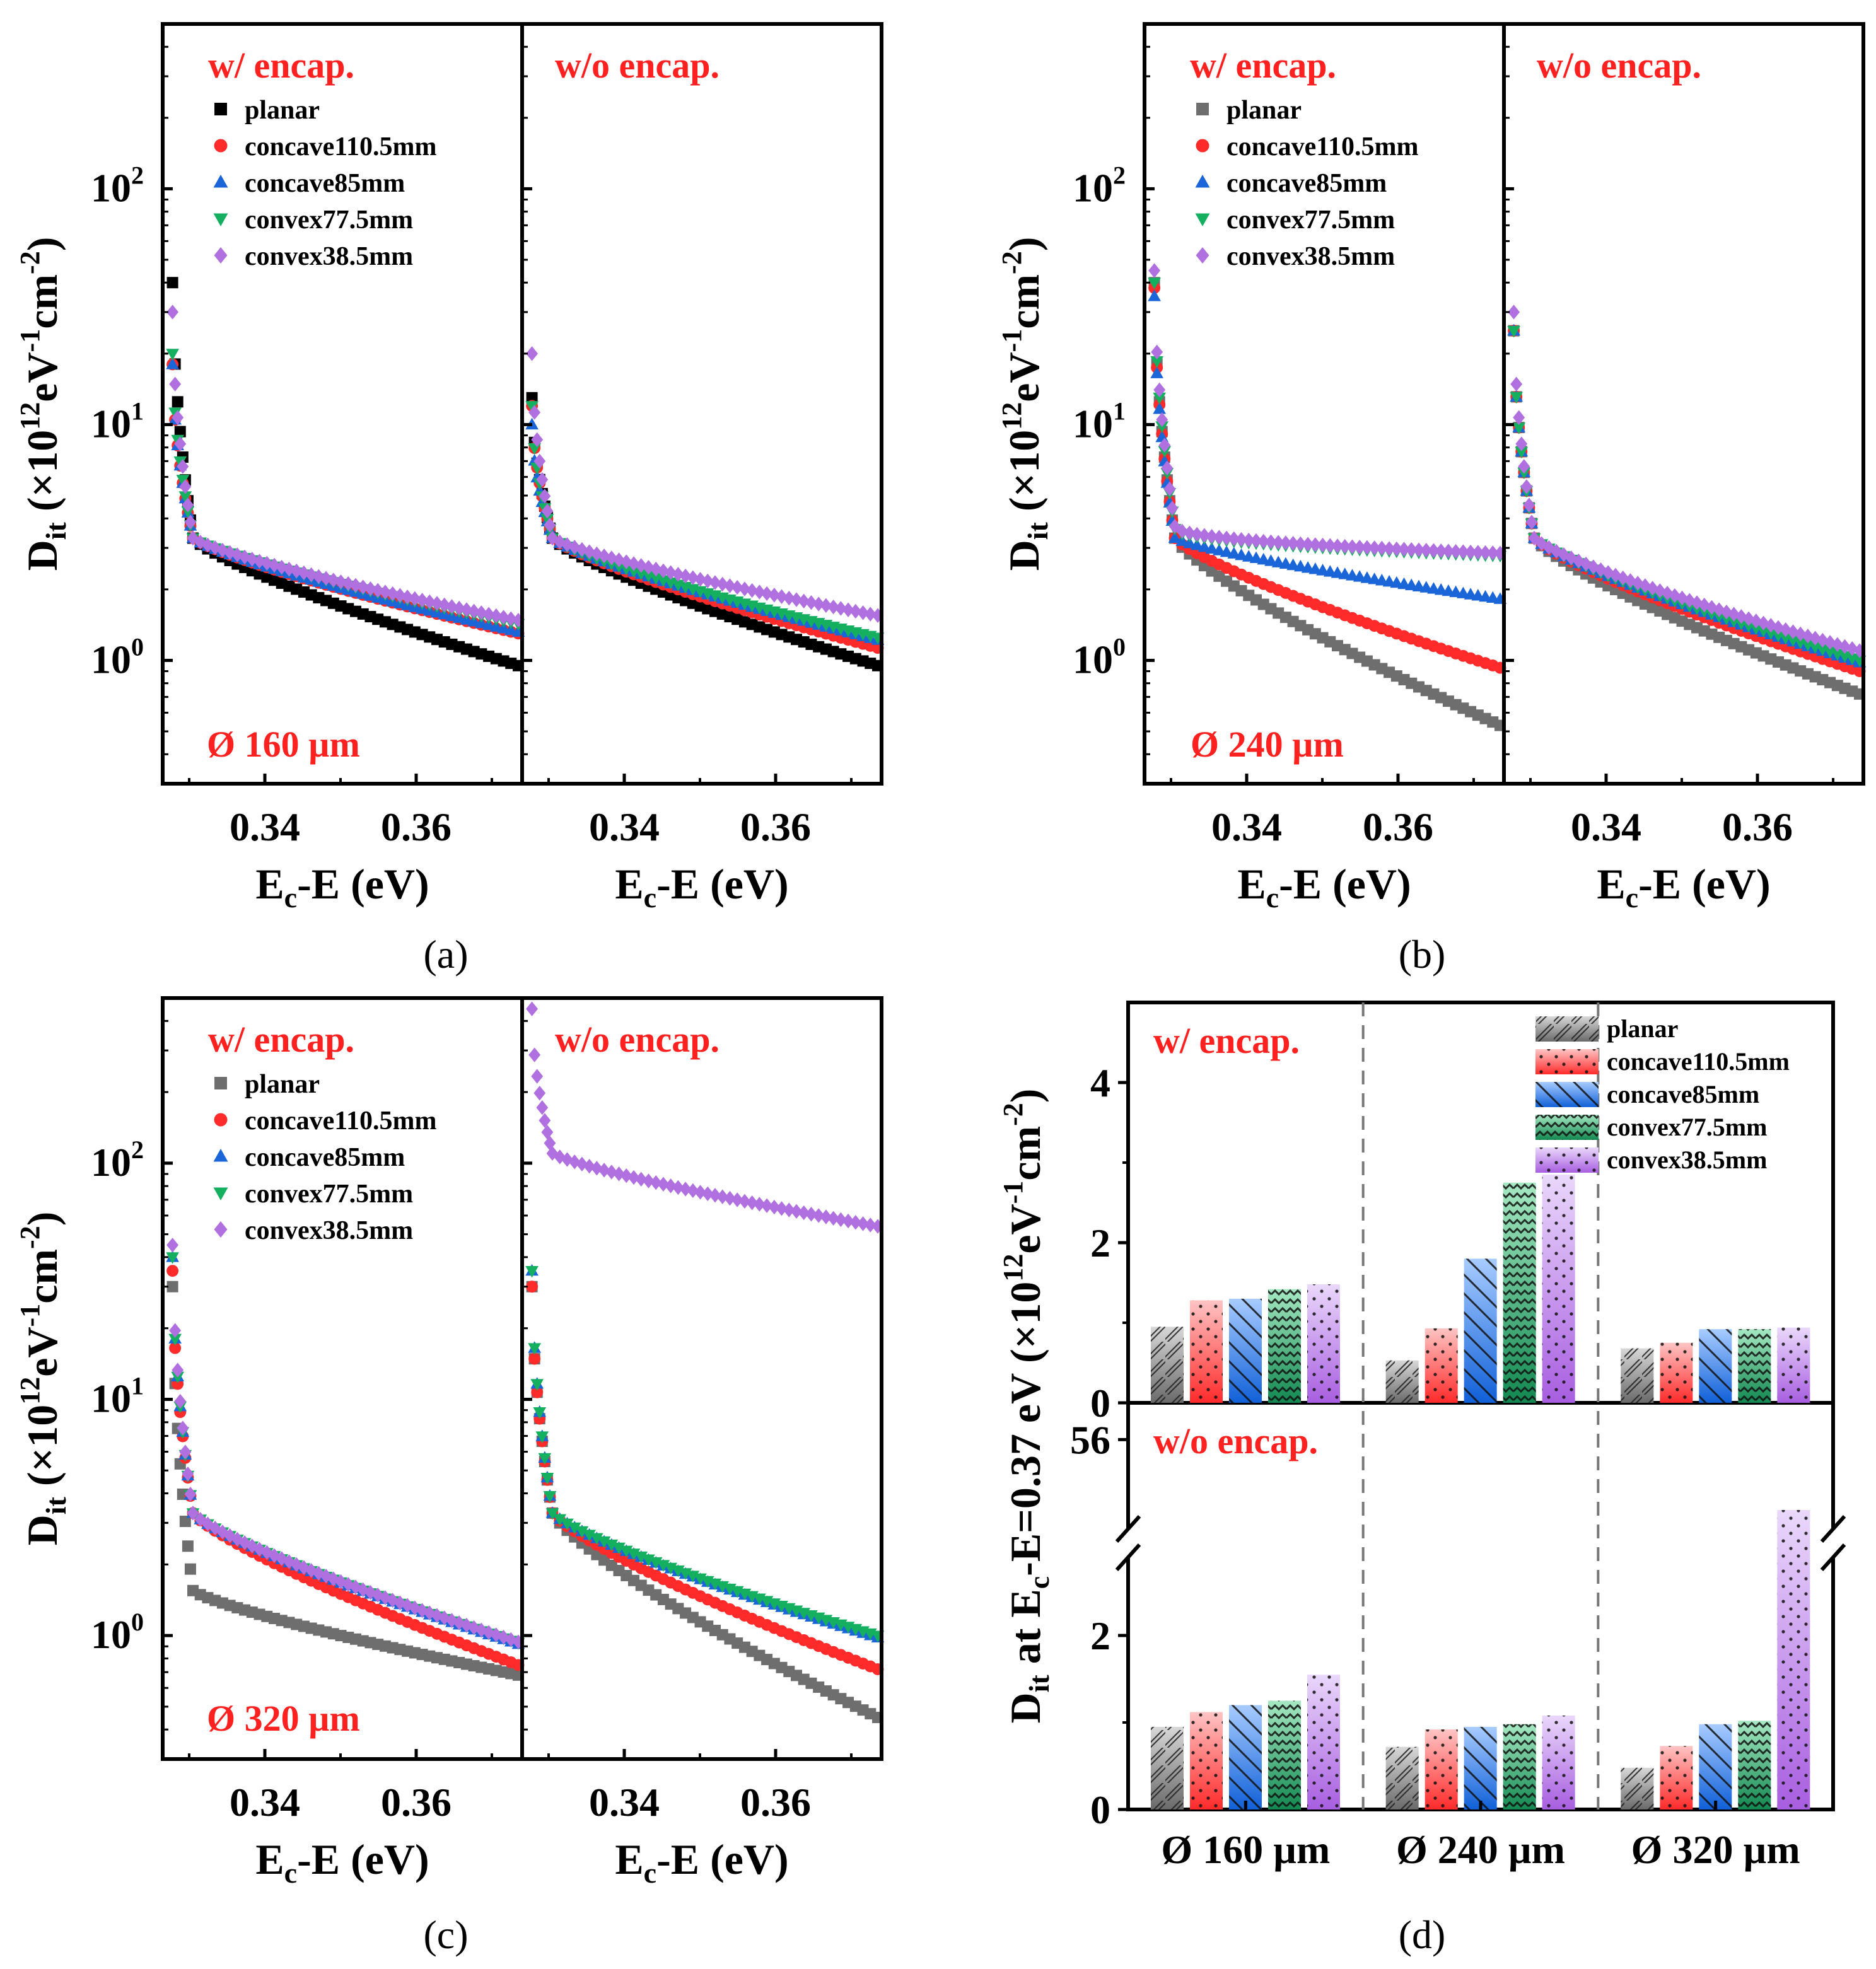  I want to click on diameter-label-a: Ø 160 µm, so click(283, 744).